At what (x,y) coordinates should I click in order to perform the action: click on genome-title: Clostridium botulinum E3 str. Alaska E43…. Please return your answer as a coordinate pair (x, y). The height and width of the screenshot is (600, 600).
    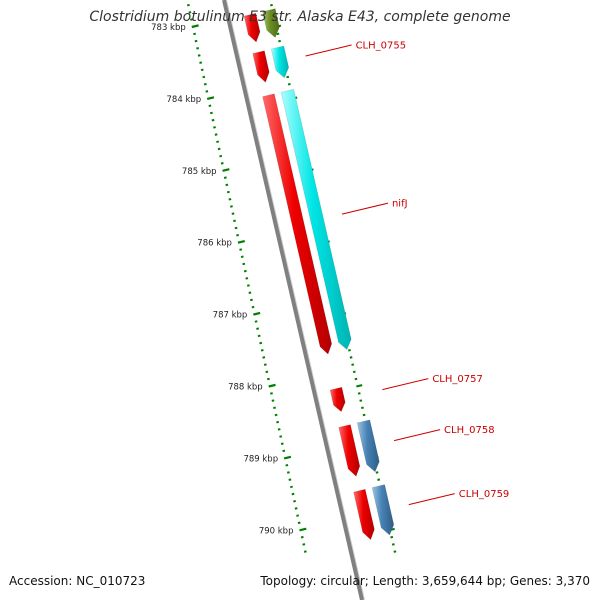
    Looking at the image, I should click on (300, 17).